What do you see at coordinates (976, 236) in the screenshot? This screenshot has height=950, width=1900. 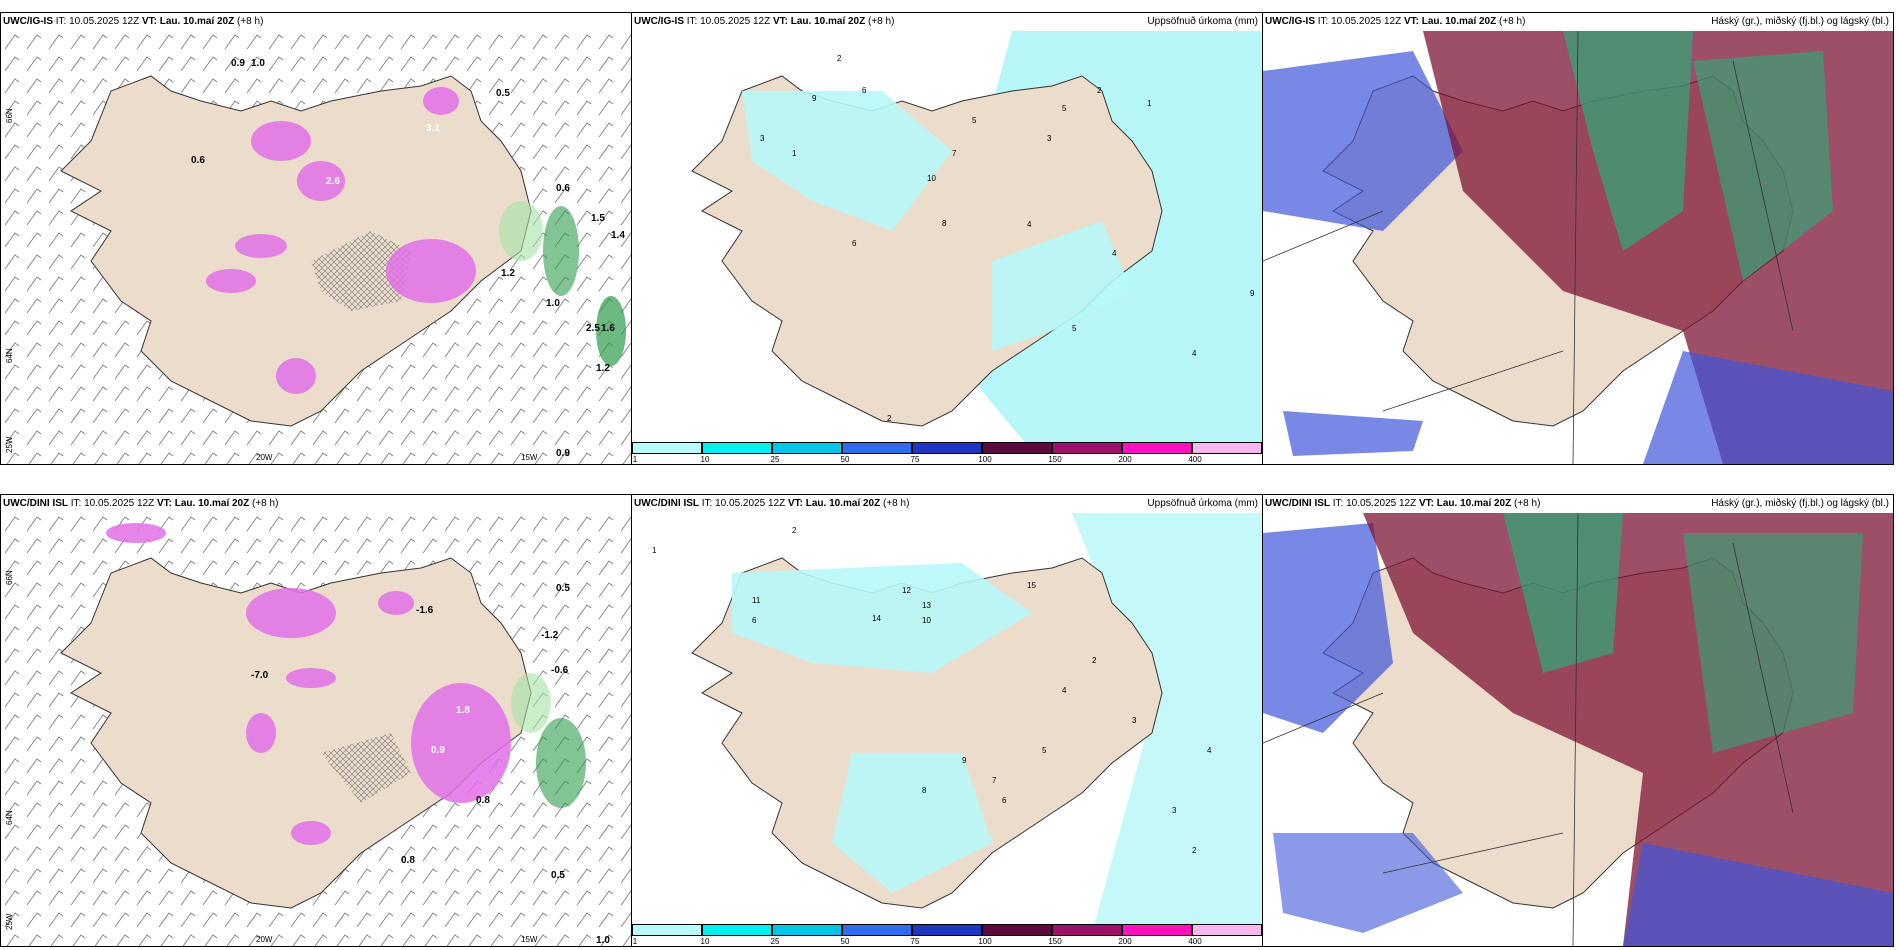 I see `map-accum-precip: 2 6 9 3 1 10 7 5 4 8 3 5 2 1 4 6 9 5 4 2` at bounding box center [976, 236].